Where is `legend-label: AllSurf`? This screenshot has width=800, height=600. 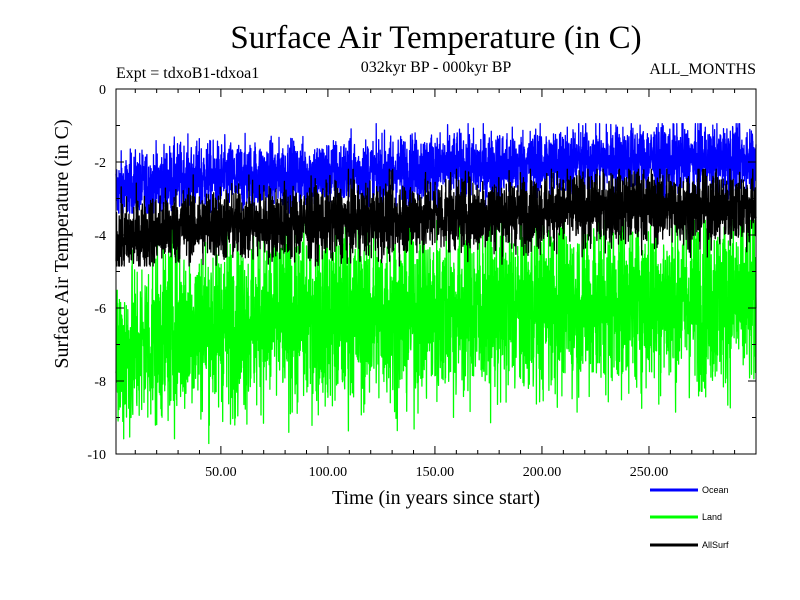
legend-label: AllSurf is located at coordinates (715, 545).